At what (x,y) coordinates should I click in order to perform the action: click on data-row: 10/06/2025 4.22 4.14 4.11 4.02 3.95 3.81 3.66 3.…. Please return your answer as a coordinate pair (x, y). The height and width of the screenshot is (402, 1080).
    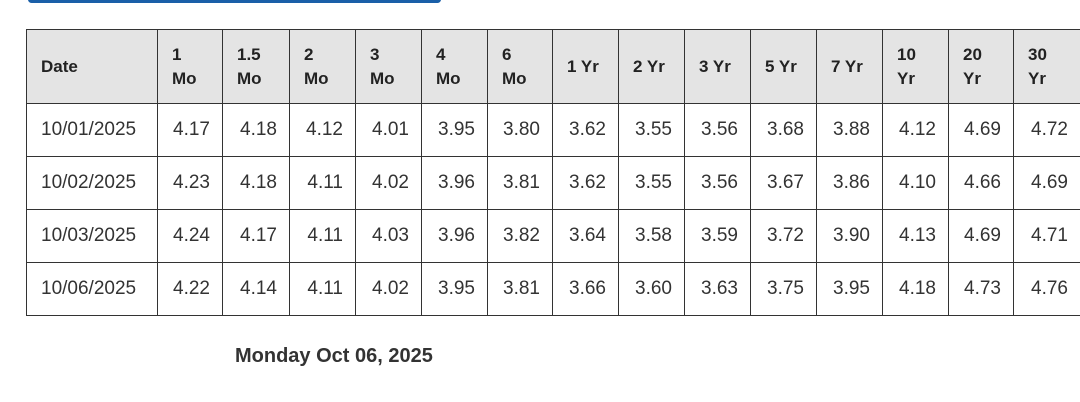
    Looking at the image, I should click on (553, 289).